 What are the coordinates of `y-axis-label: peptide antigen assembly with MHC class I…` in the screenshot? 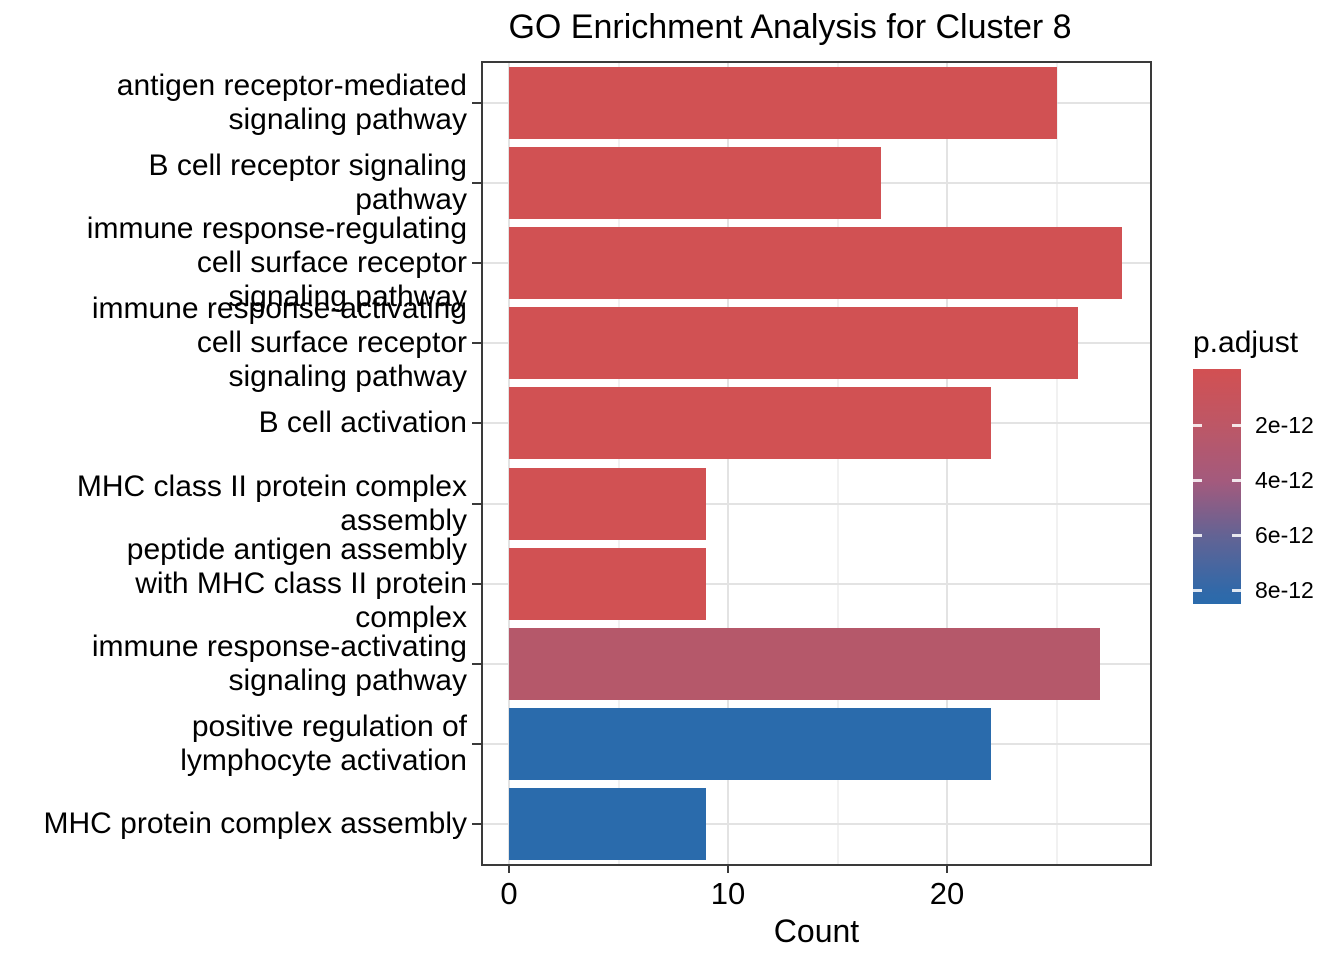 It's located at (233, 584).